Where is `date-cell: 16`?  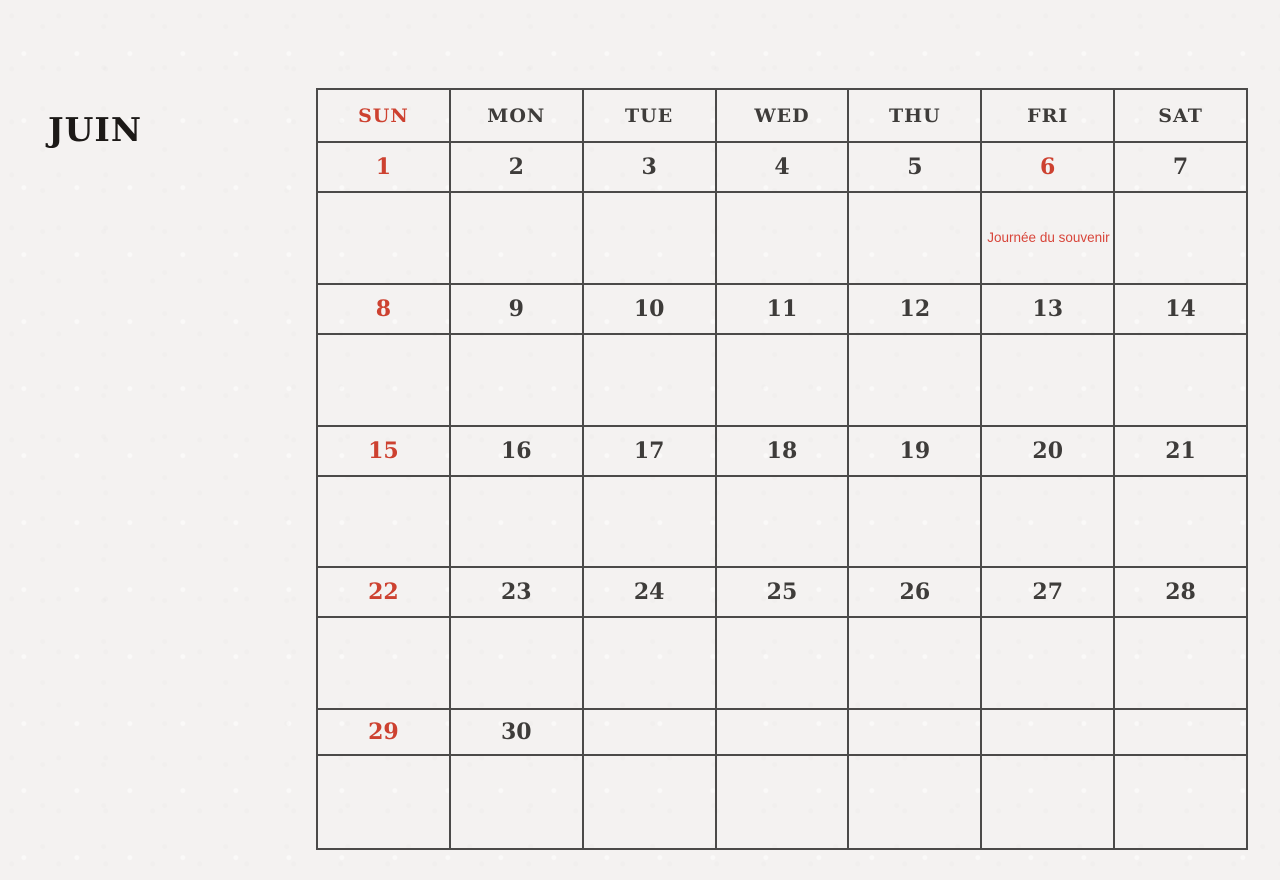
date-cell: 16 is located at coordinates (517, 452).